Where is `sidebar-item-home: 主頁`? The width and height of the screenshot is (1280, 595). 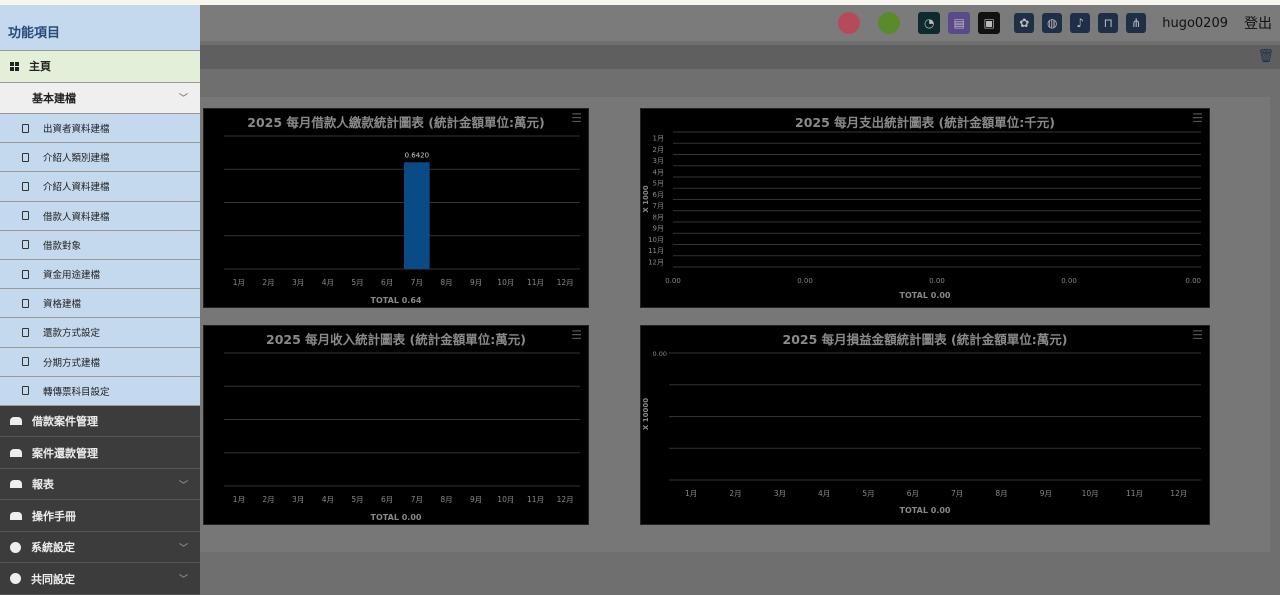 sidebar-item-home: 主頁 is located at coordinates (100, 67).